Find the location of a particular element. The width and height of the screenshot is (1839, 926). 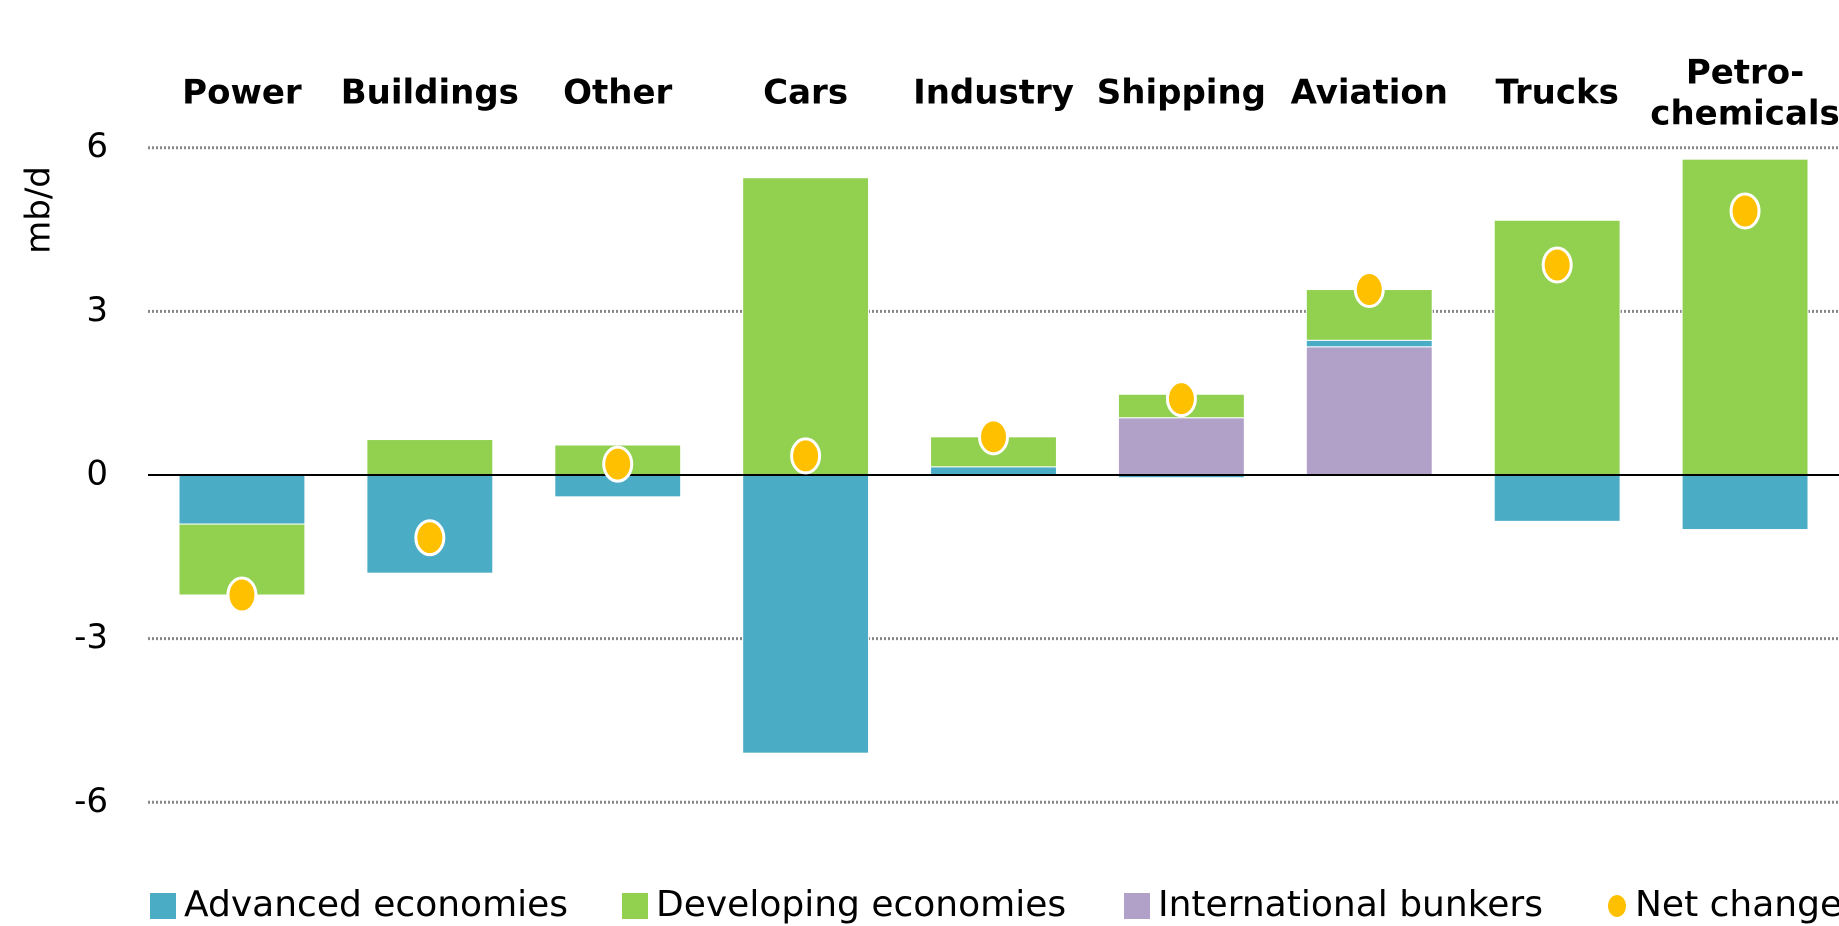

x-tick-label: Aviation is located at coordinates (1369, 93).